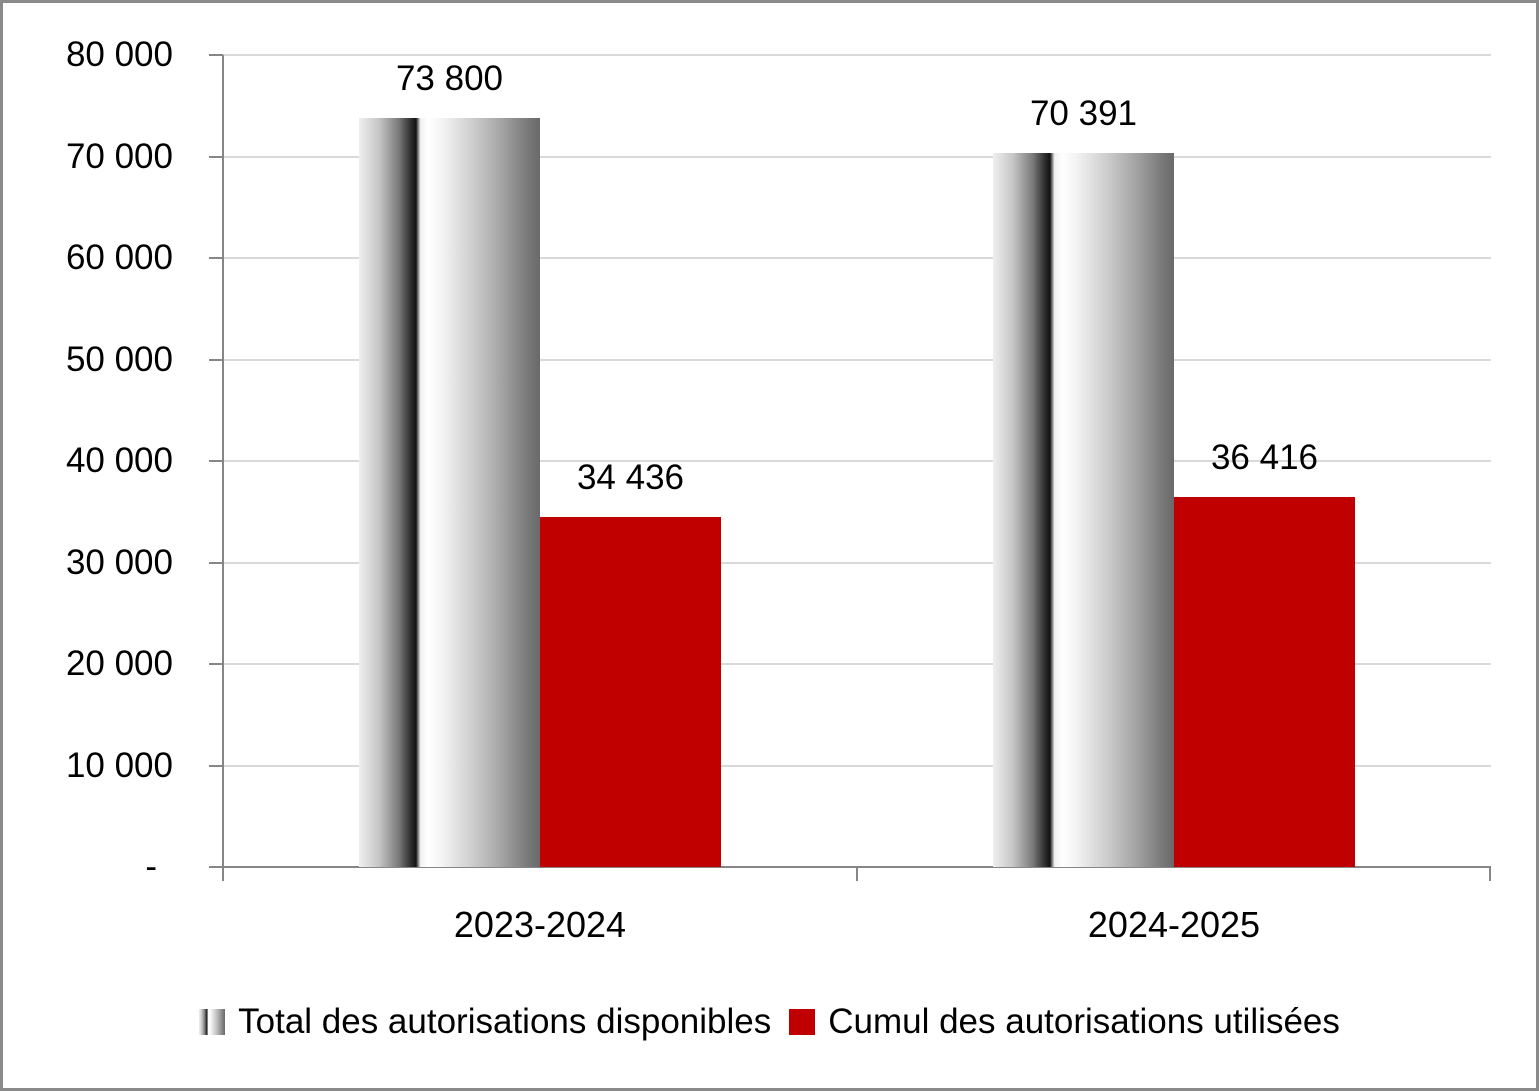 The height and width of the screenshot is (1091, 1539). I want to click on legend-item-used: Cumul des autorisations utilisées, so click(1064, 1022).